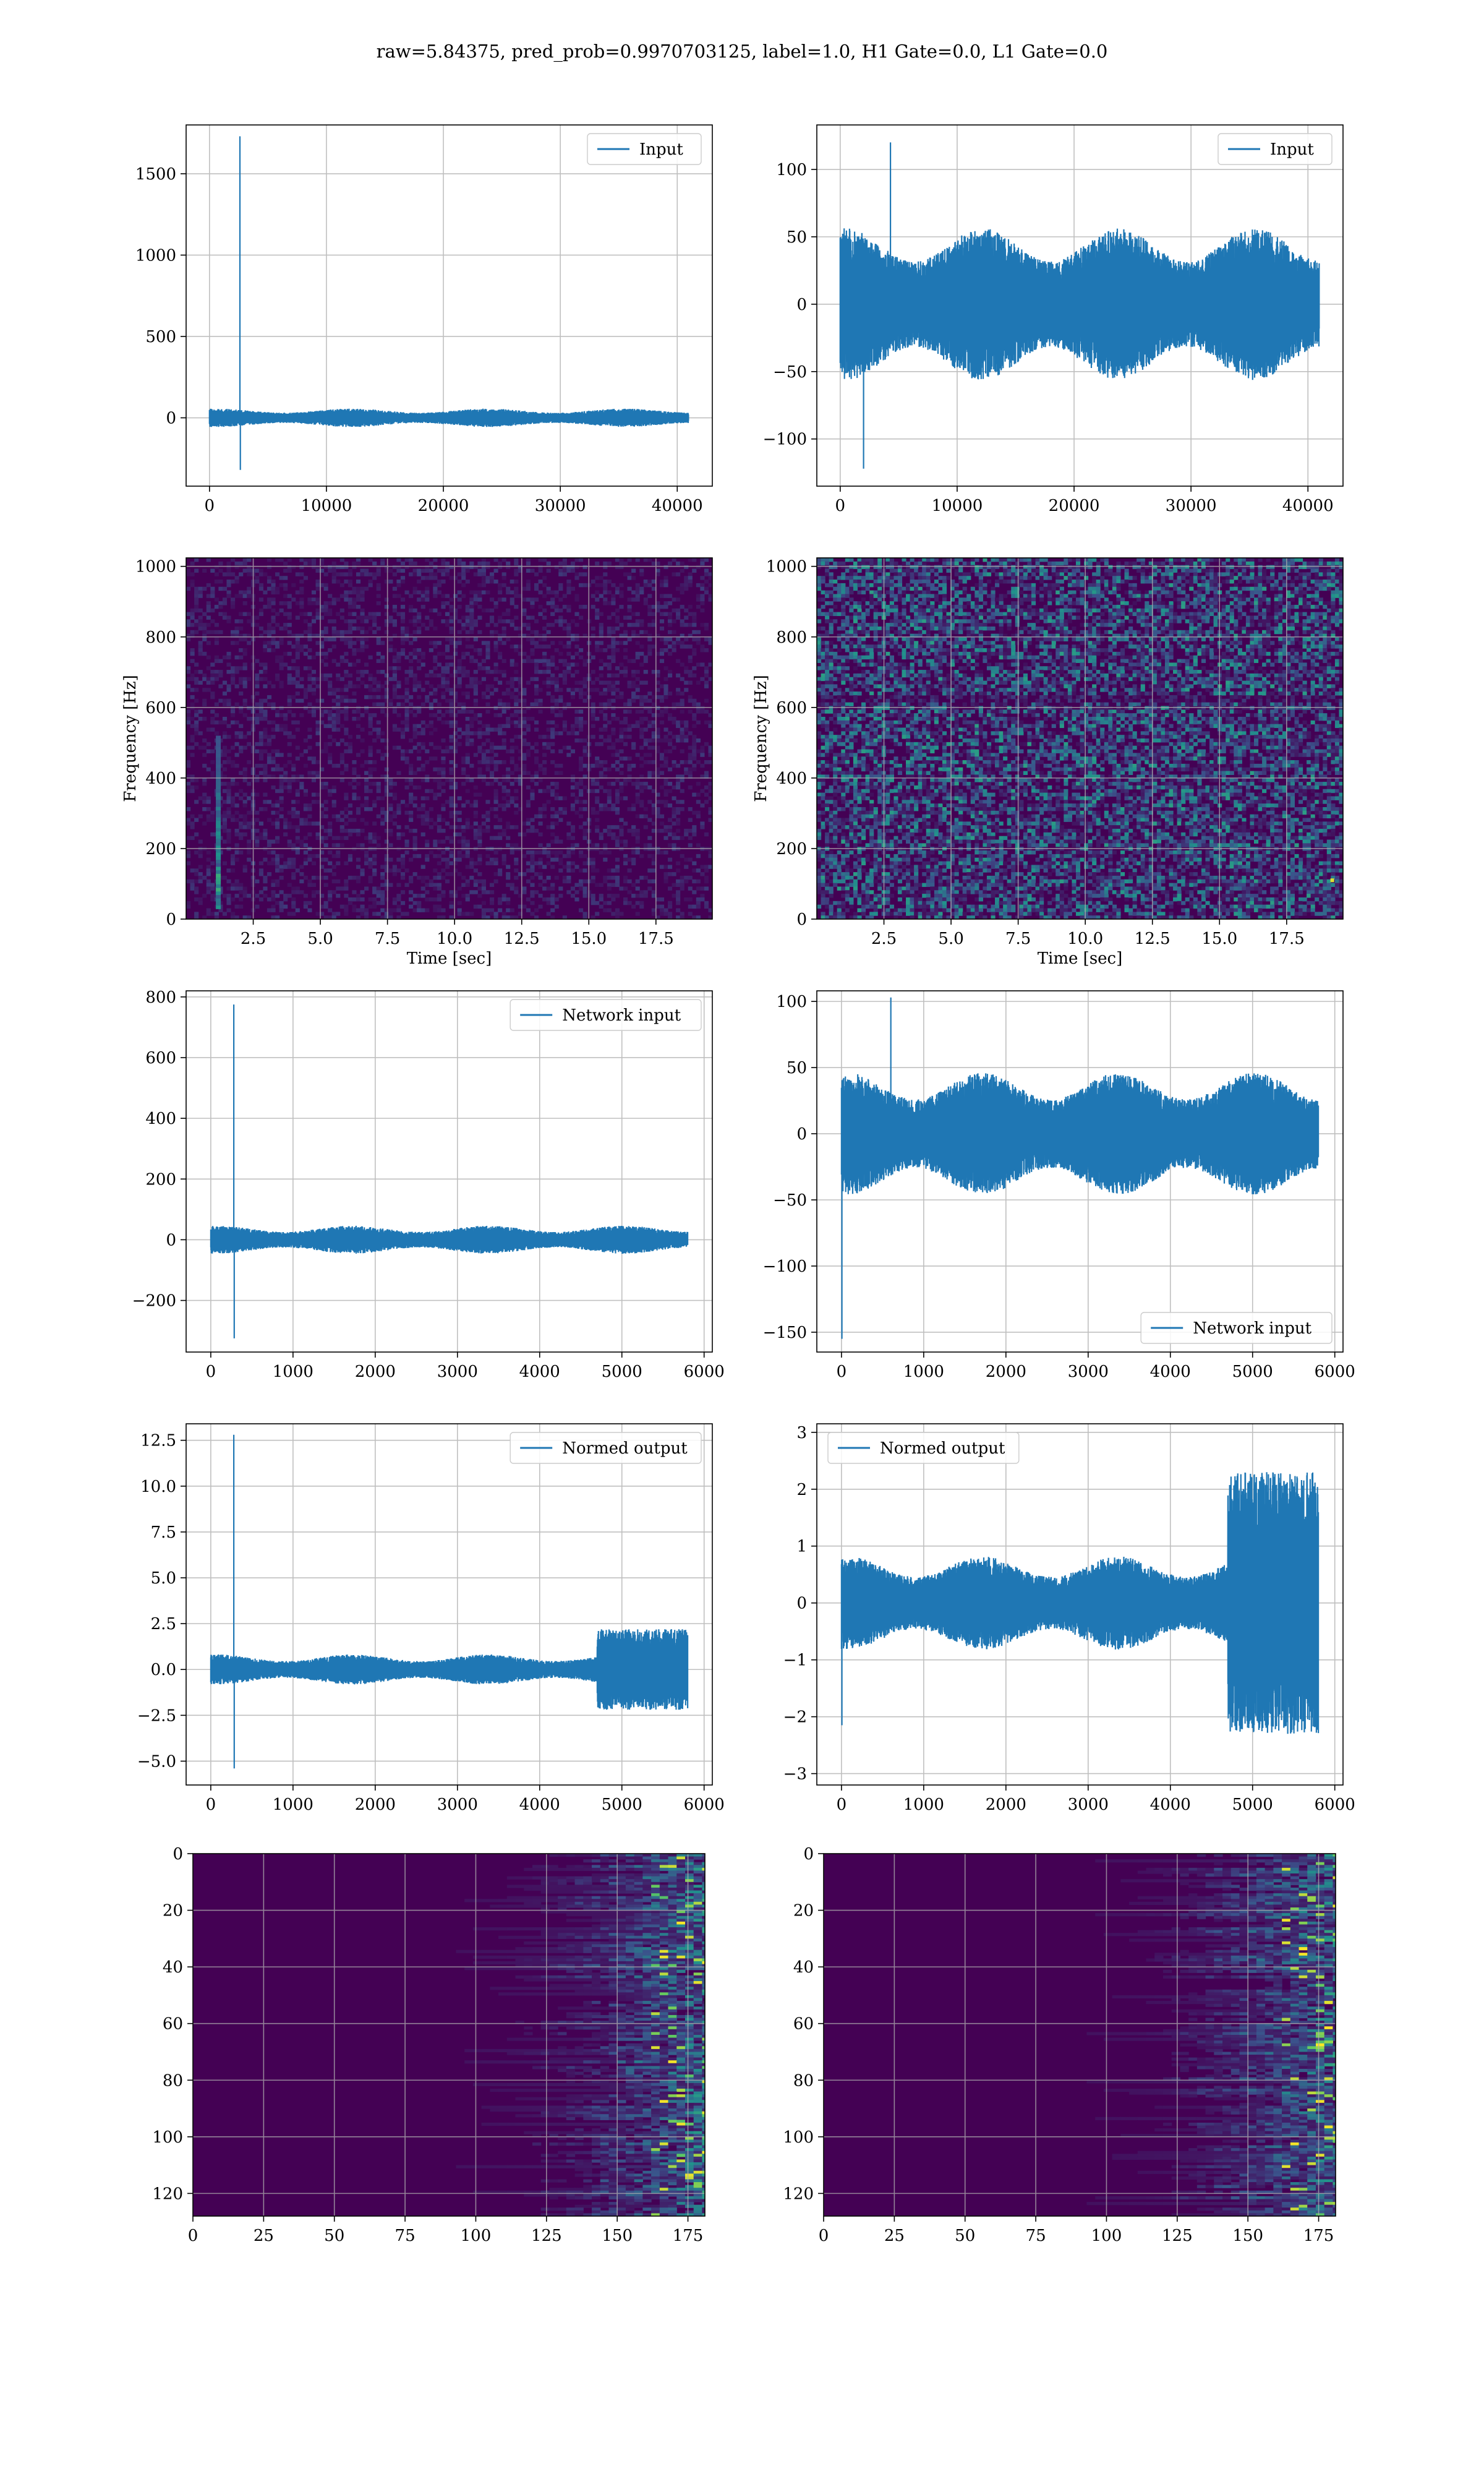 Image resolution: width=1484 pixels, height=2474 pixels. What do you see at coordinates (801, 1433) in the screenshot?
I see `y-tick-label: 3` at bounding box center [801, 1433].